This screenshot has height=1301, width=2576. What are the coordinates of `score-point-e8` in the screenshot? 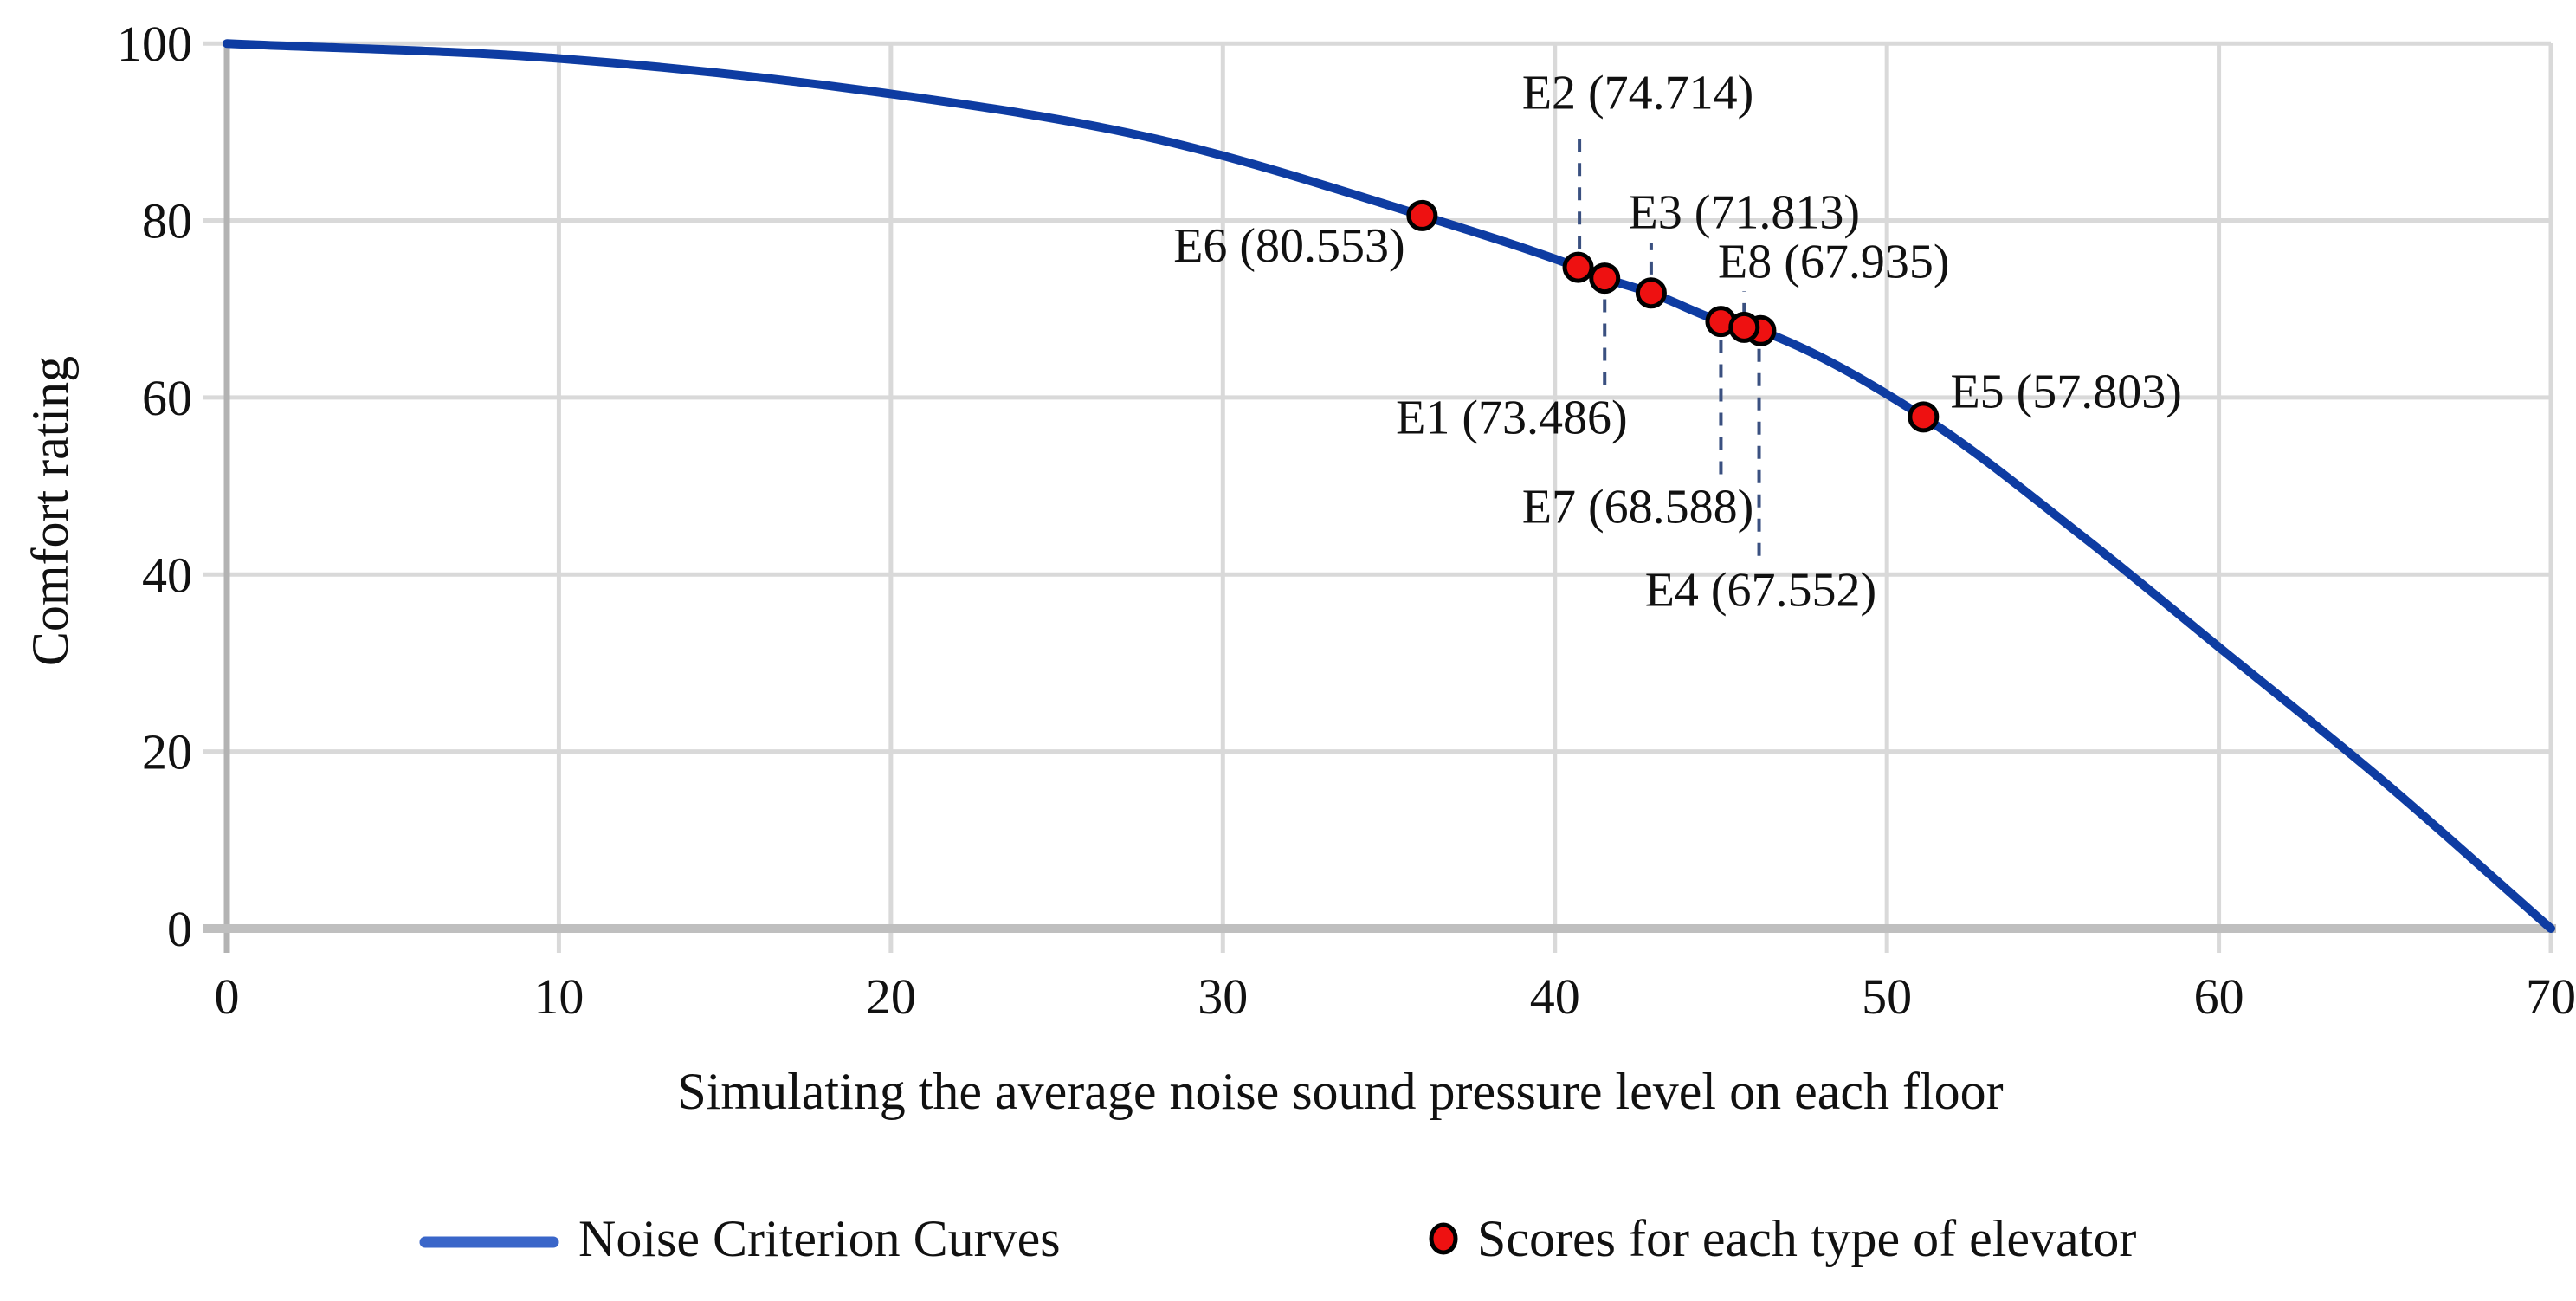 It's located at (1744, 327).